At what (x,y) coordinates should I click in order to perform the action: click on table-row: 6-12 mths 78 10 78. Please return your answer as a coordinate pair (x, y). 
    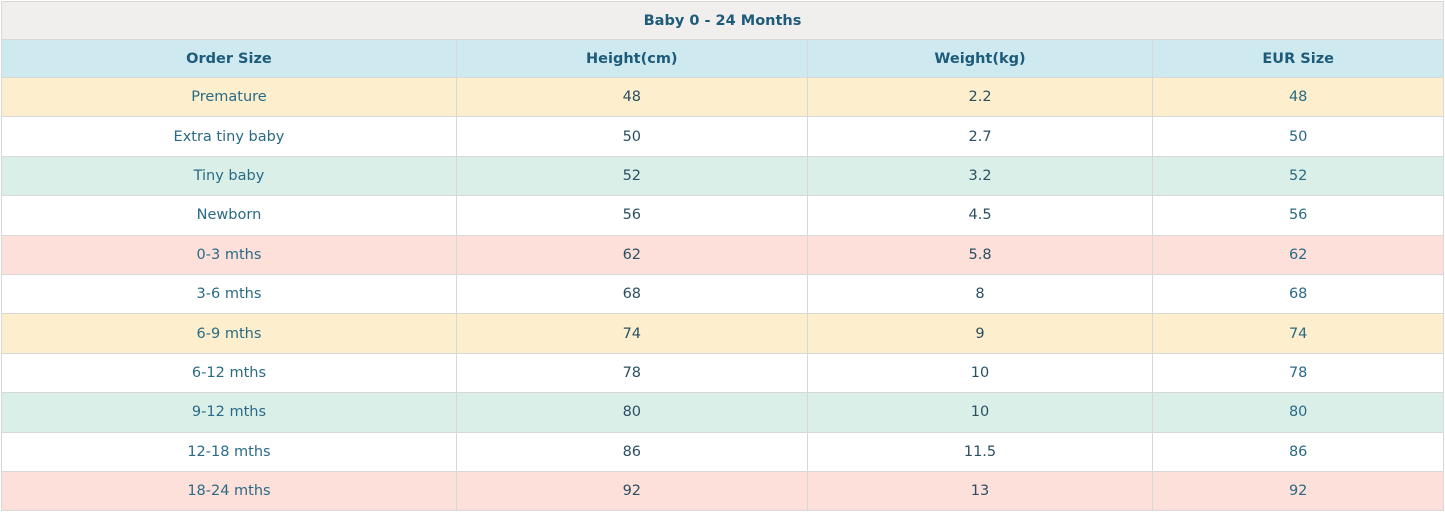
    Looking at the image, I should click on (722, 373).